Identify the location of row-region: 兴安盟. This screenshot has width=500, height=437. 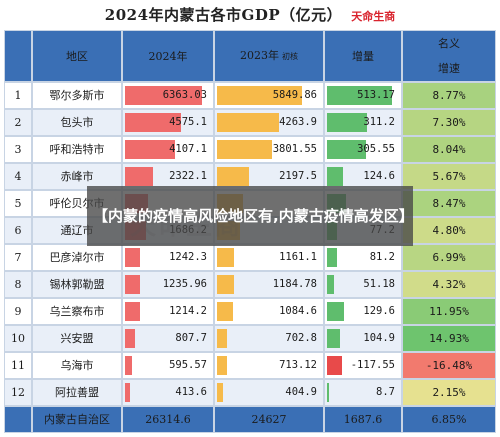
(77, 338).